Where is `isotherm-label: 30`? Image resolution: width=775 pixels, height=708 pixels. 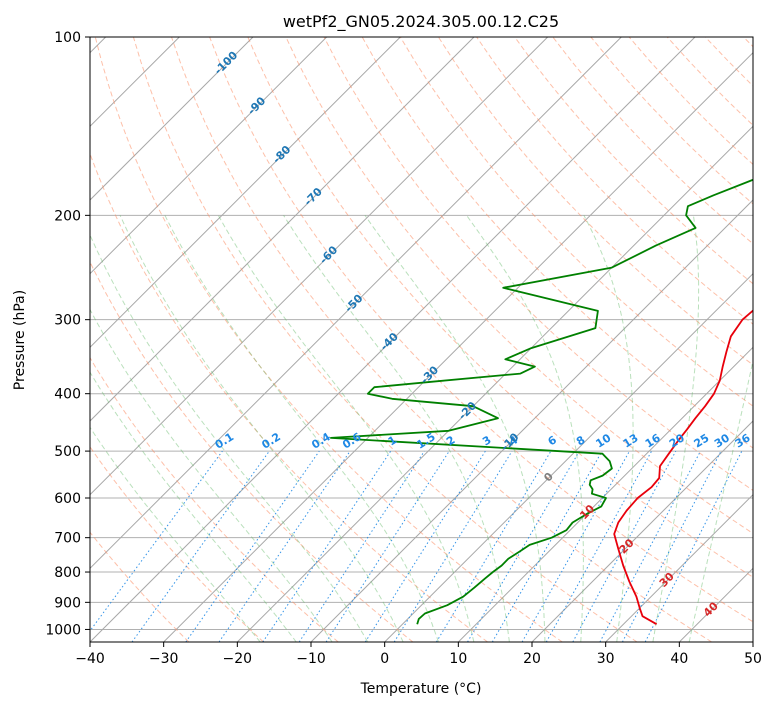 isotherm-label: 30 is located at coordinates (667, 580).